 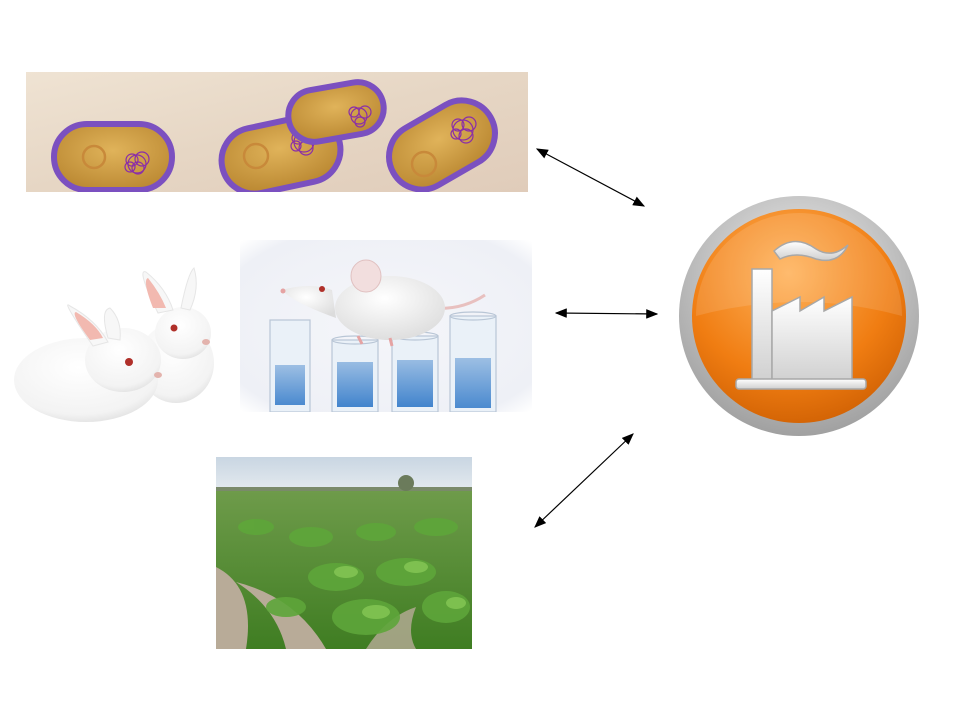 I want to click on crop-field-image, so click(x=344, y=553).